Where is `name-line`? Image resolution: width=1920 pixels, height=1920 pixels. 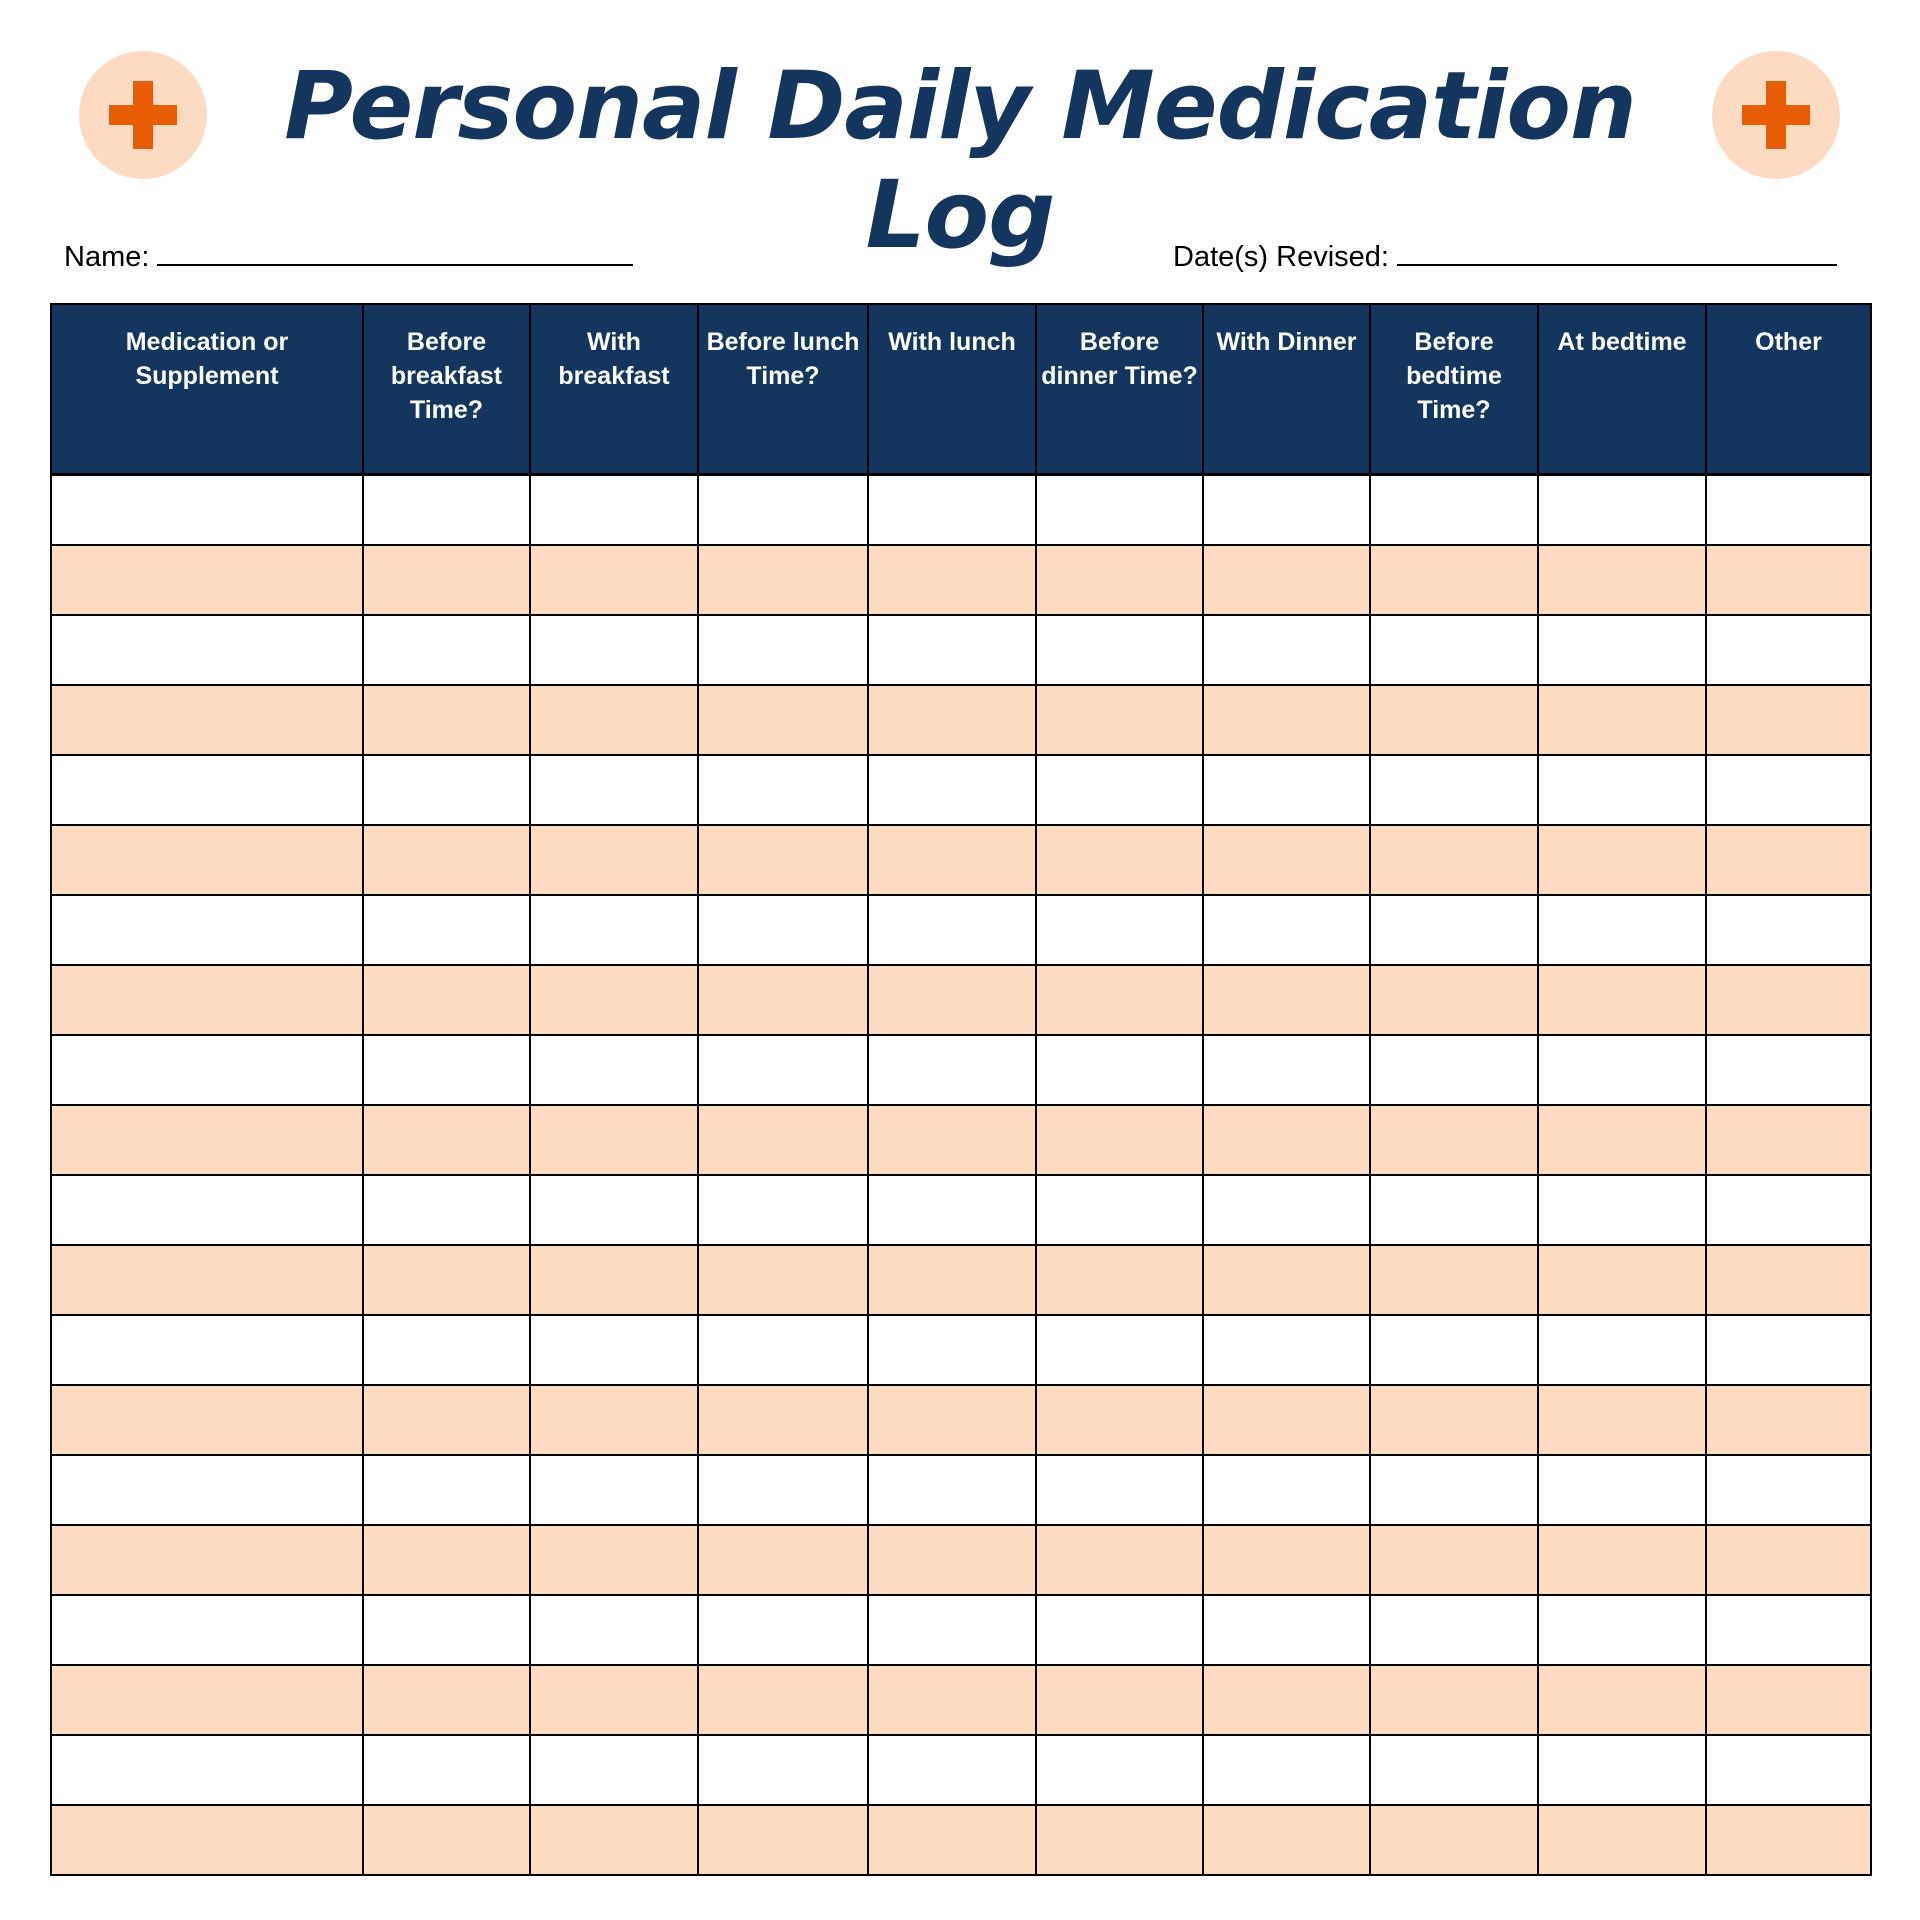
name-line is located at coordinates (395, 251).